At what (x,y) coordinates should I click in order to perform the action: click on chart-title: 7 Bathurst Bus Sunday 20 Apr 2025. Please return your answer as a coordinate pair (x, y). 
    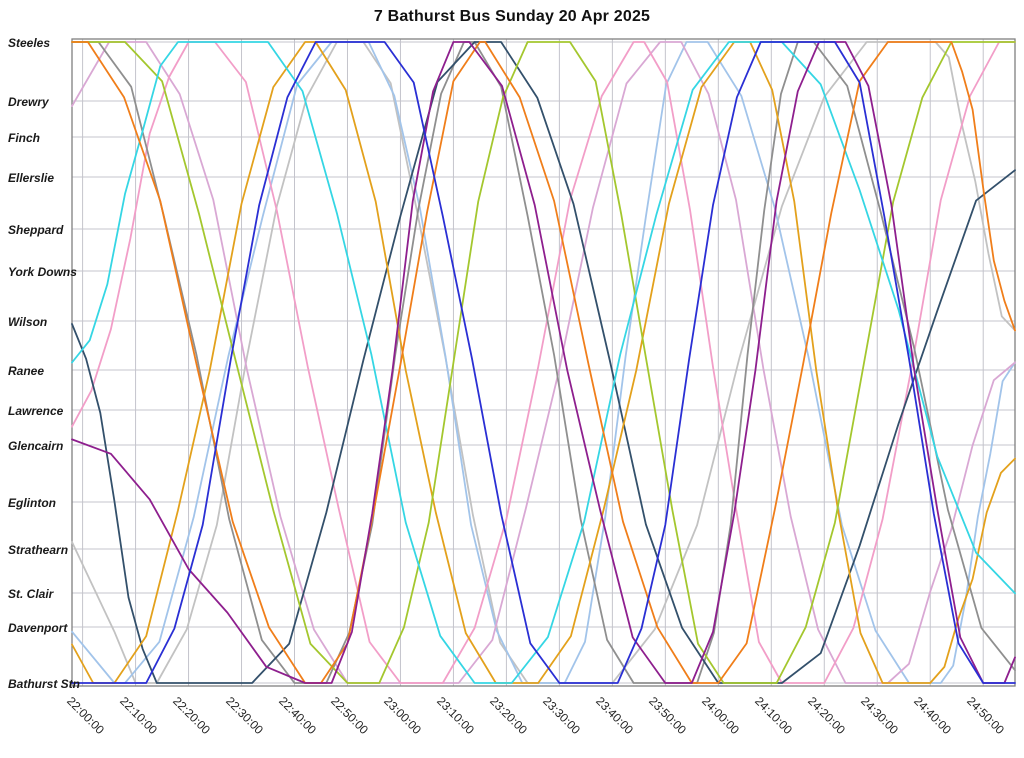
    Looking at the image, I should click on (512, 16).